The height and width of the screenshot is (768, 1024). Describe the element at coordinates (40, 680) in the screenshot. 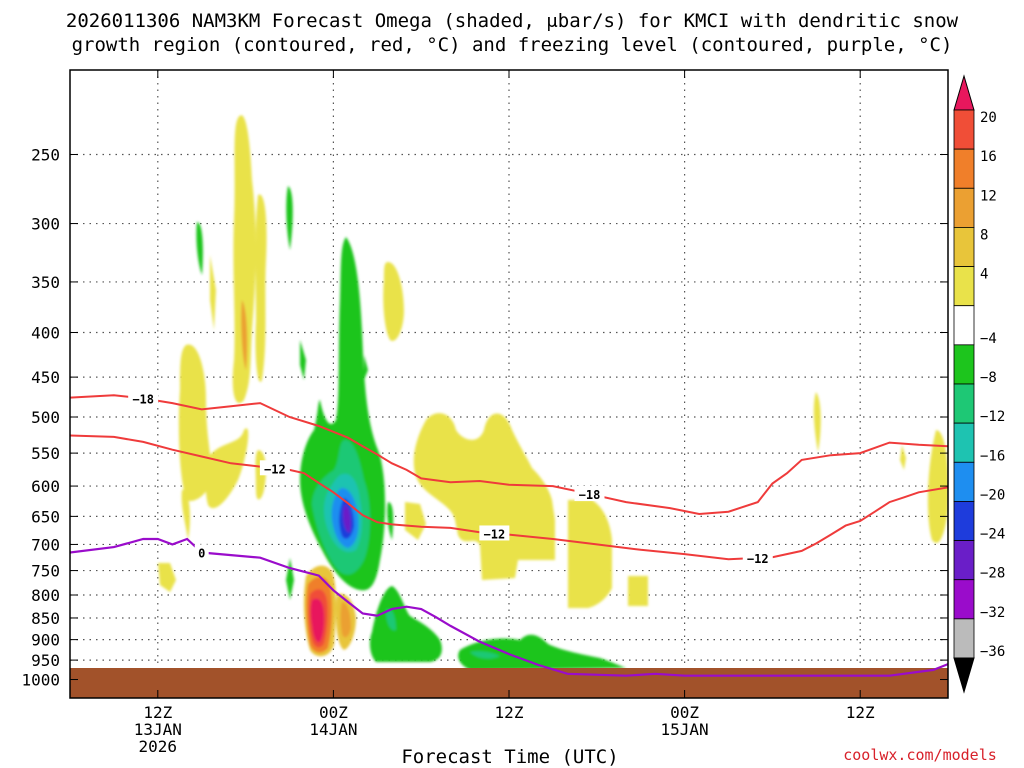

I see `y-tick-label: 1000` at that location.